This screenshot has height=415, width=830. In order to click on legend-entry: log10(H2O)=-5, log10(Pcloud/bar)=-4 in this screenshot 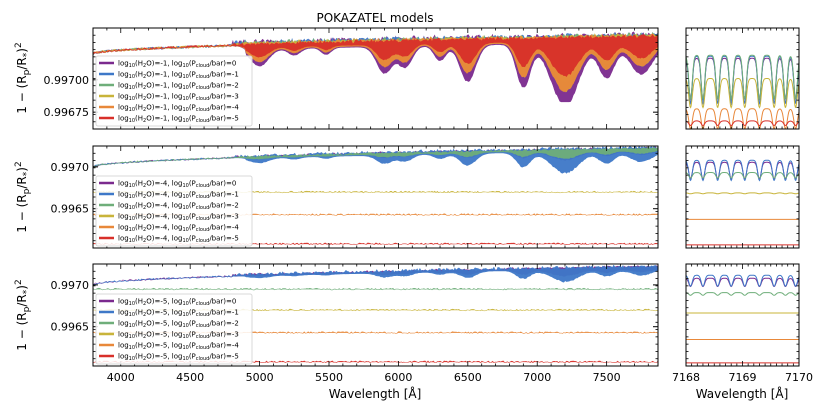, I will do `click(178, 347)`.